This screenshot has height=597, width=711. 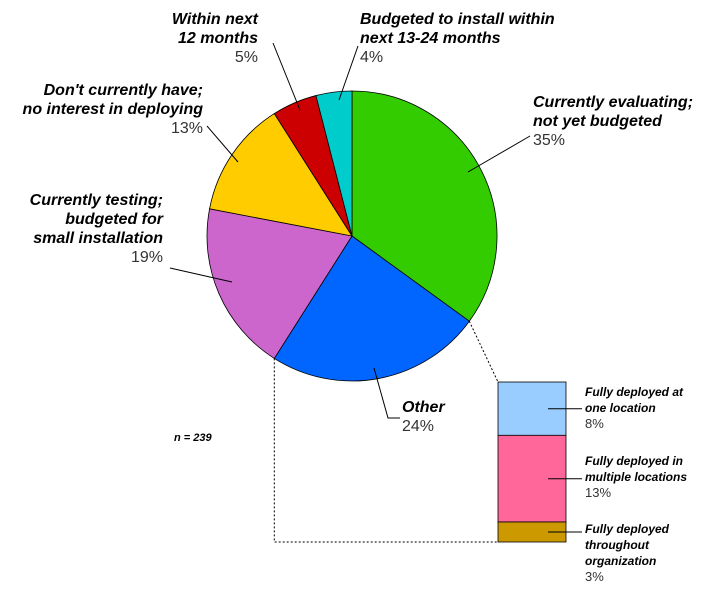 I want to click on breakdown-pct-one-location: 8%, so click(x=594, y=423).